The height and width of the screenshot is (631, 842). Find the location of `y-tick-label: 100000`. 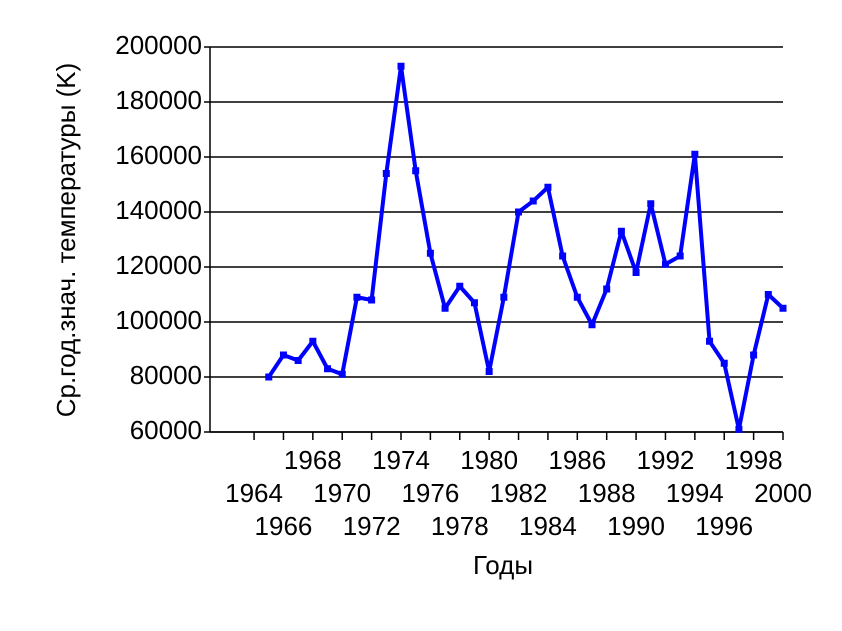

y-tick-label: 100000 is located at coordinates (158, 320).